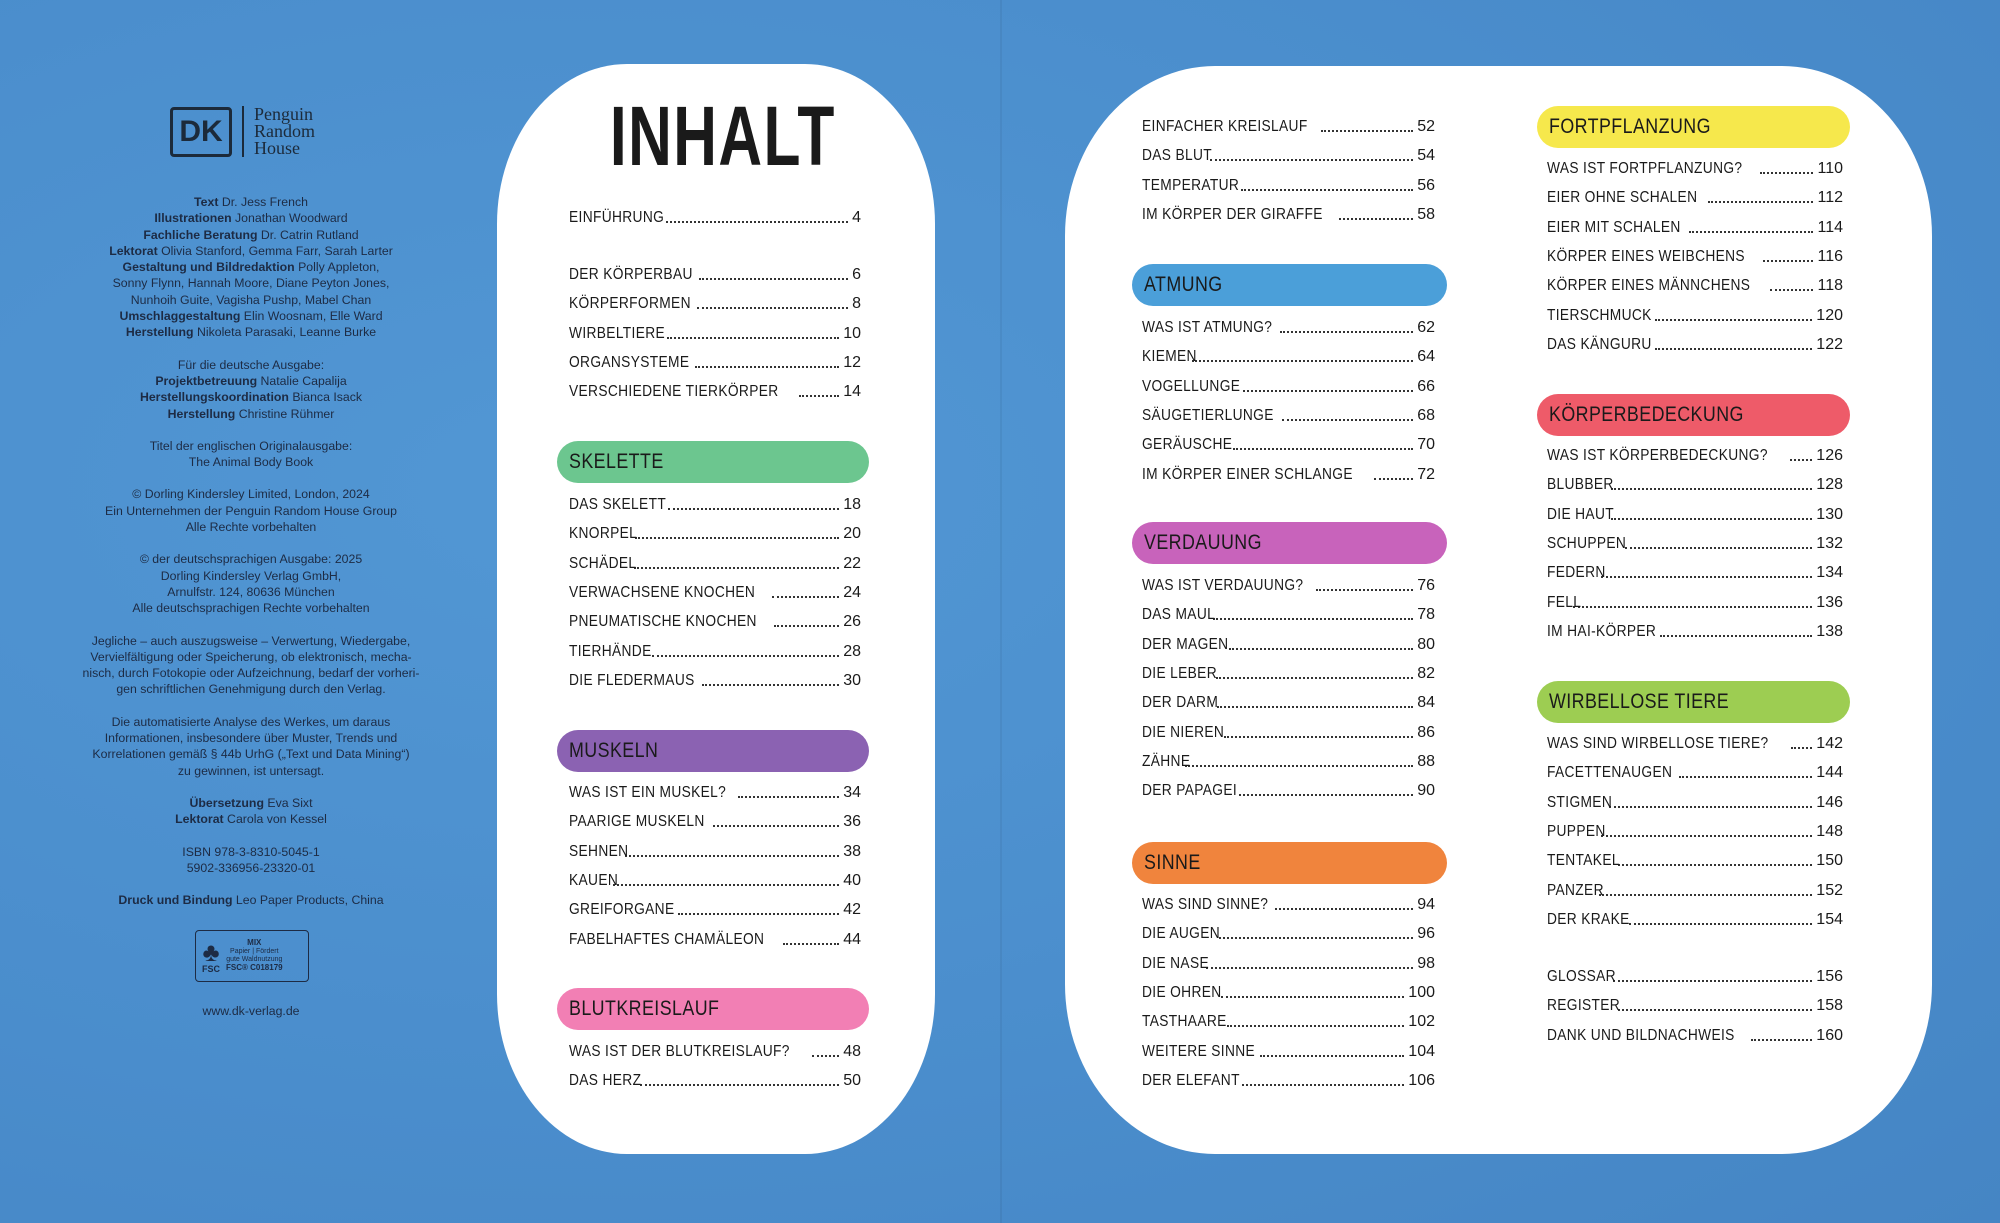 The width and height of the screenshot is (2000, 1223). Describe the element at coordinates (1289, 543) in the screenshot. I see `section-header: Verdauung` at that location.